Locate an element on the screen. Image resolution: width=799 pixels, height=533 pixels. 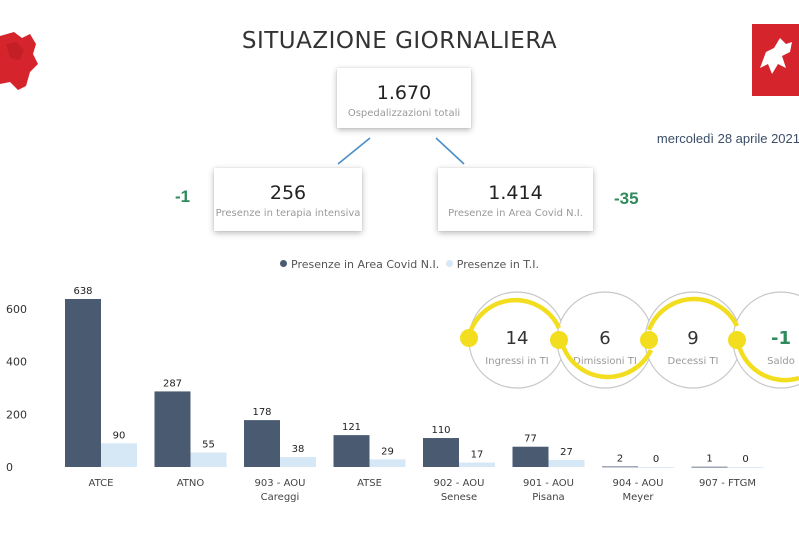
data-label: 38 is located at coordinates (298, 449).